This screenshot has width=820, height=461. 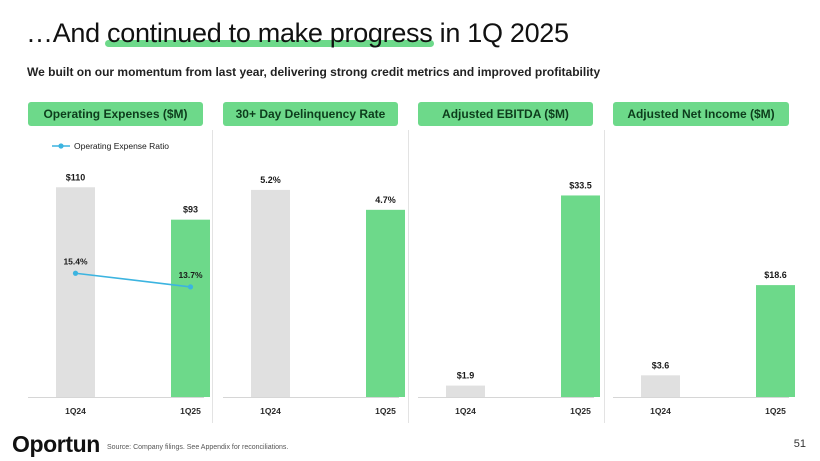 I want to click on panel-header-adjusted-ebitda: Adjusted EBITDA ($M), so click(x=505, y=114).